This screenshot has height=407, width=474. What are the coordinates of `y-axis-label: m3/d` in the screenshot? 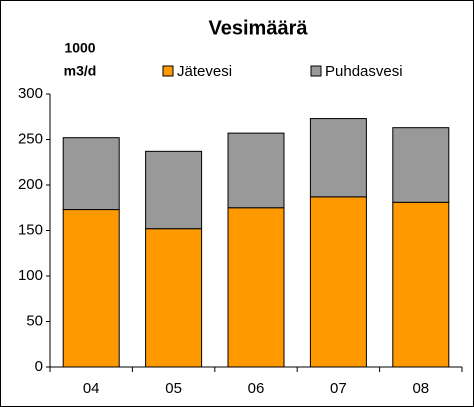 It's located at (80, 71).